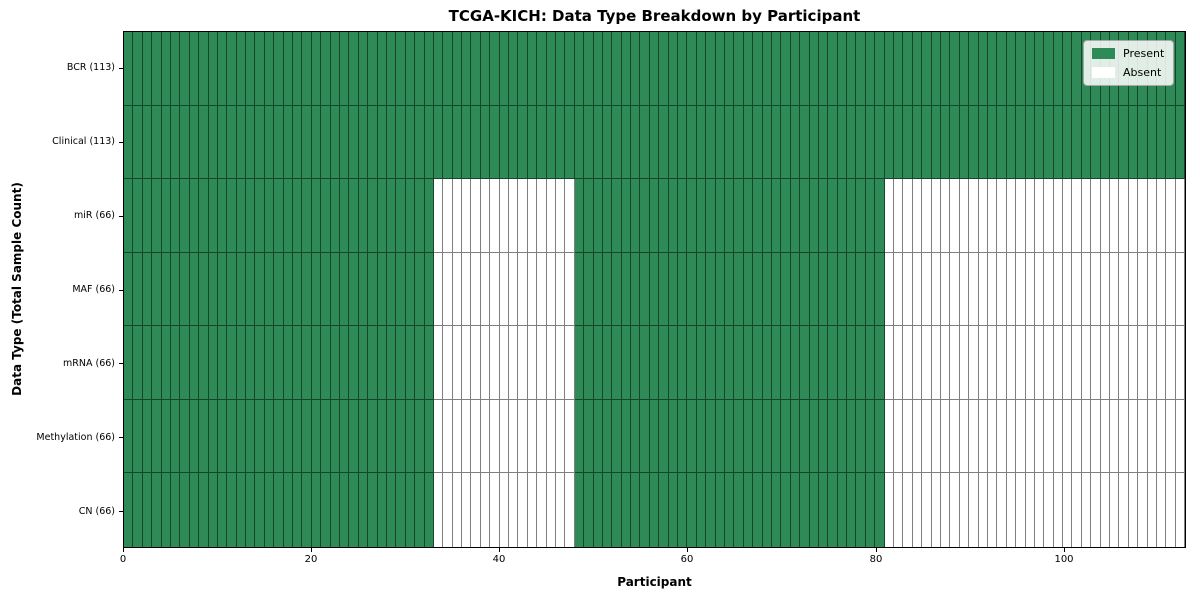 This screenshot has width=1200, height=600. I want to click on y-tick-label: CN (66), so click(96, 511).